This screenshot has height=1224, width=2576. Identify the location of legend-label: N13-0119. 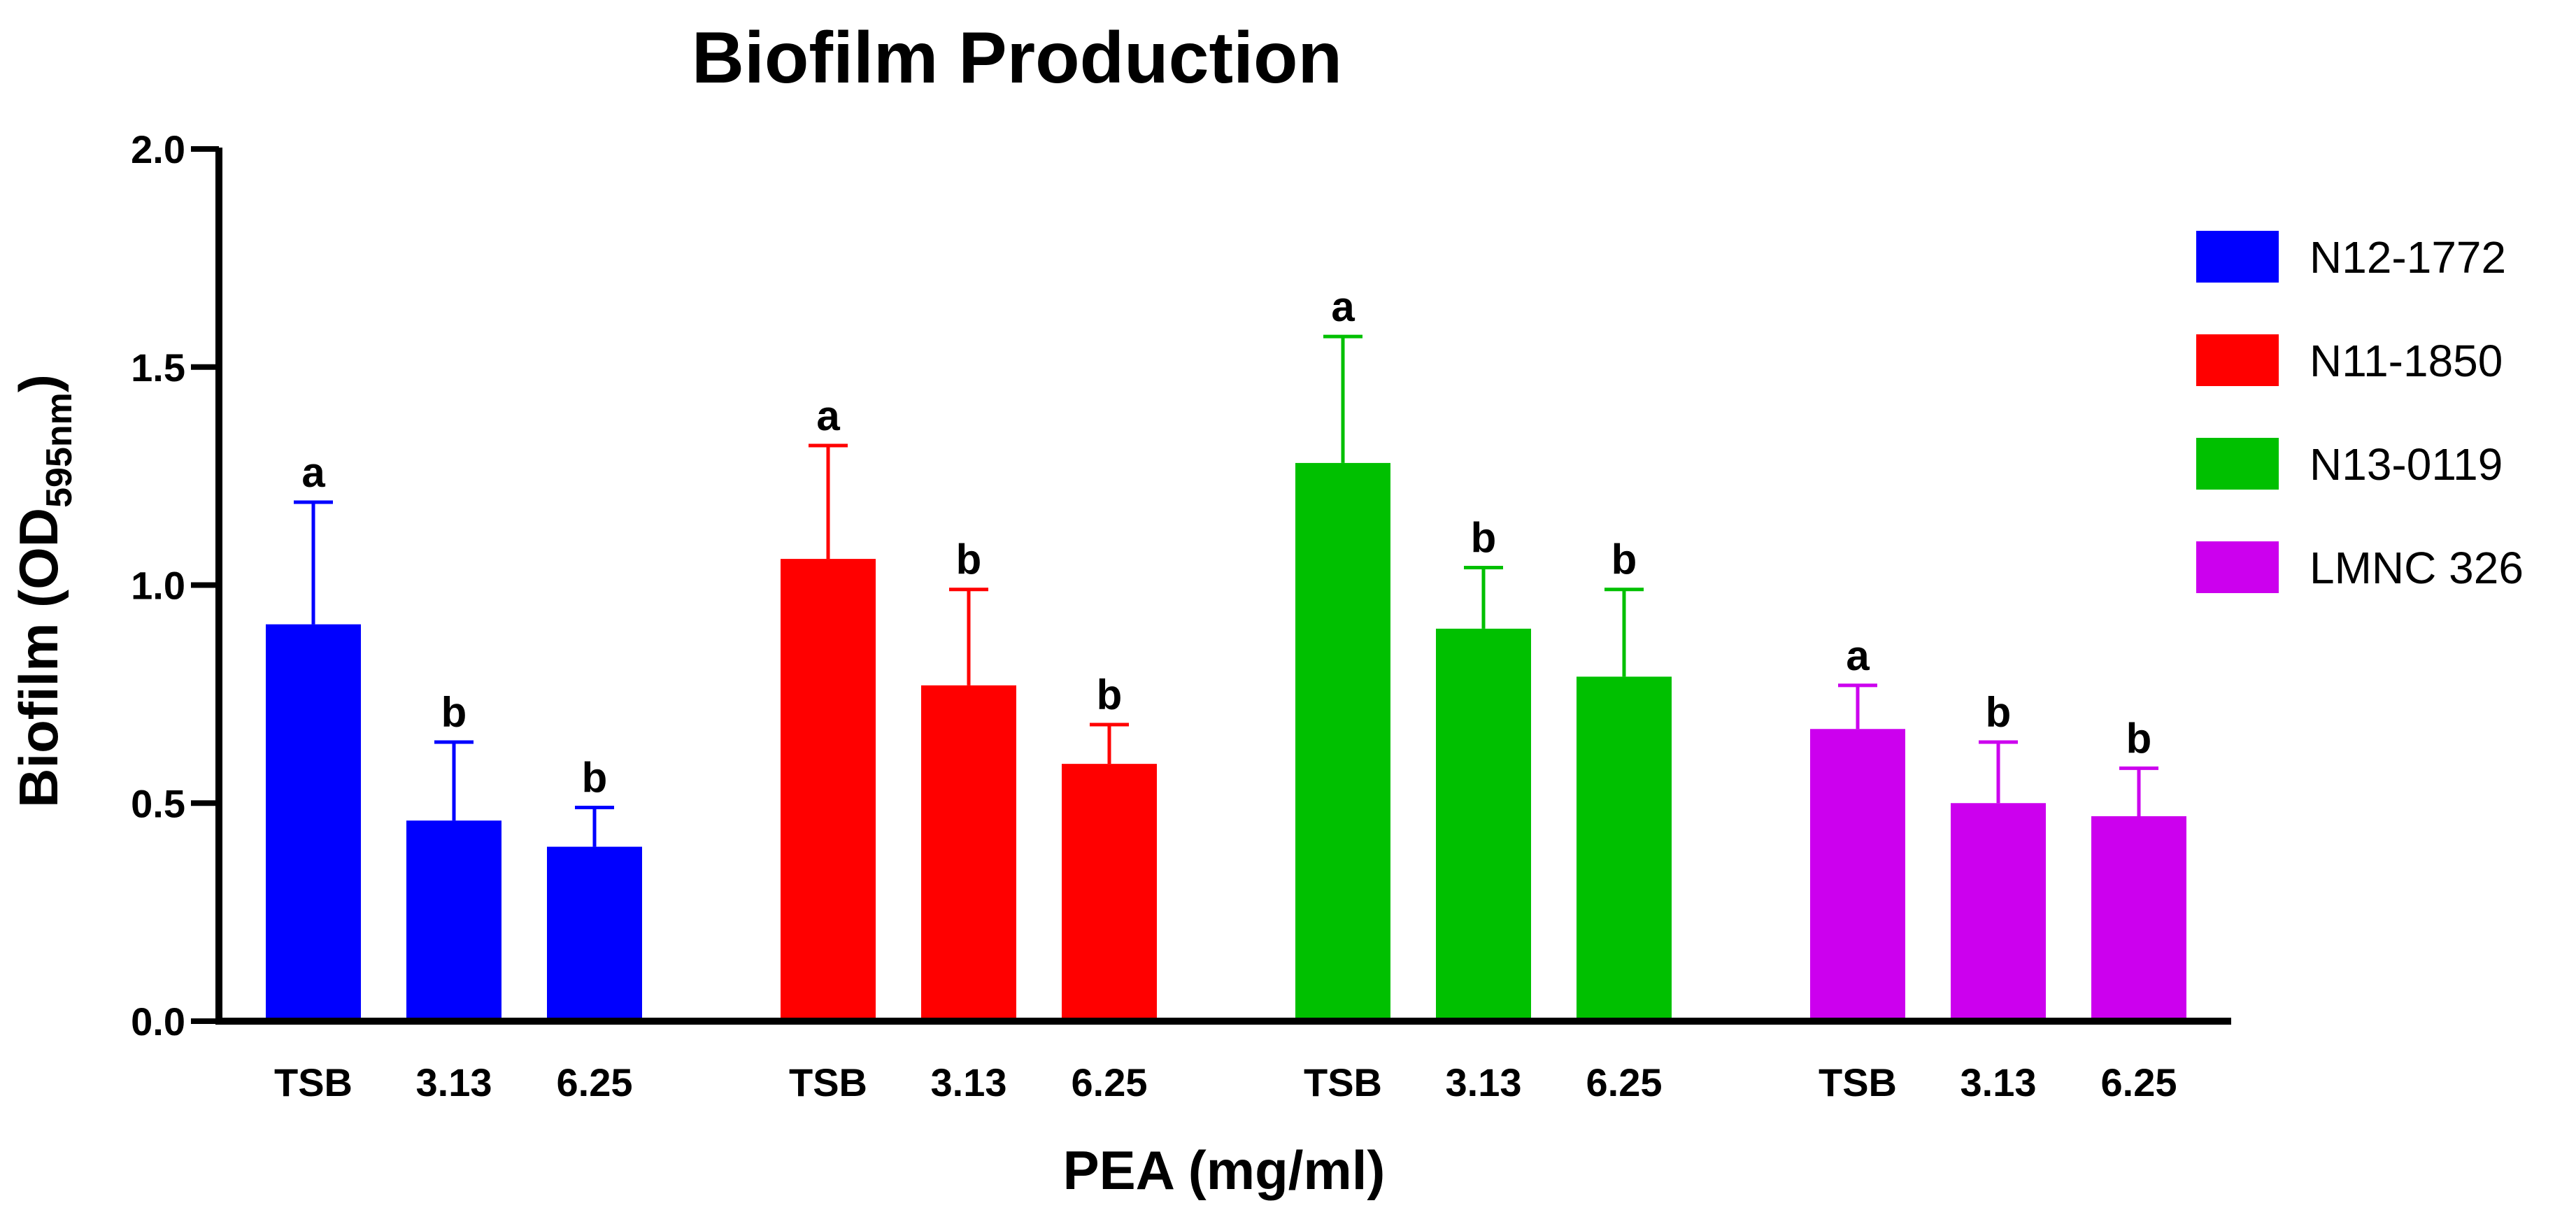
(2406, 464).